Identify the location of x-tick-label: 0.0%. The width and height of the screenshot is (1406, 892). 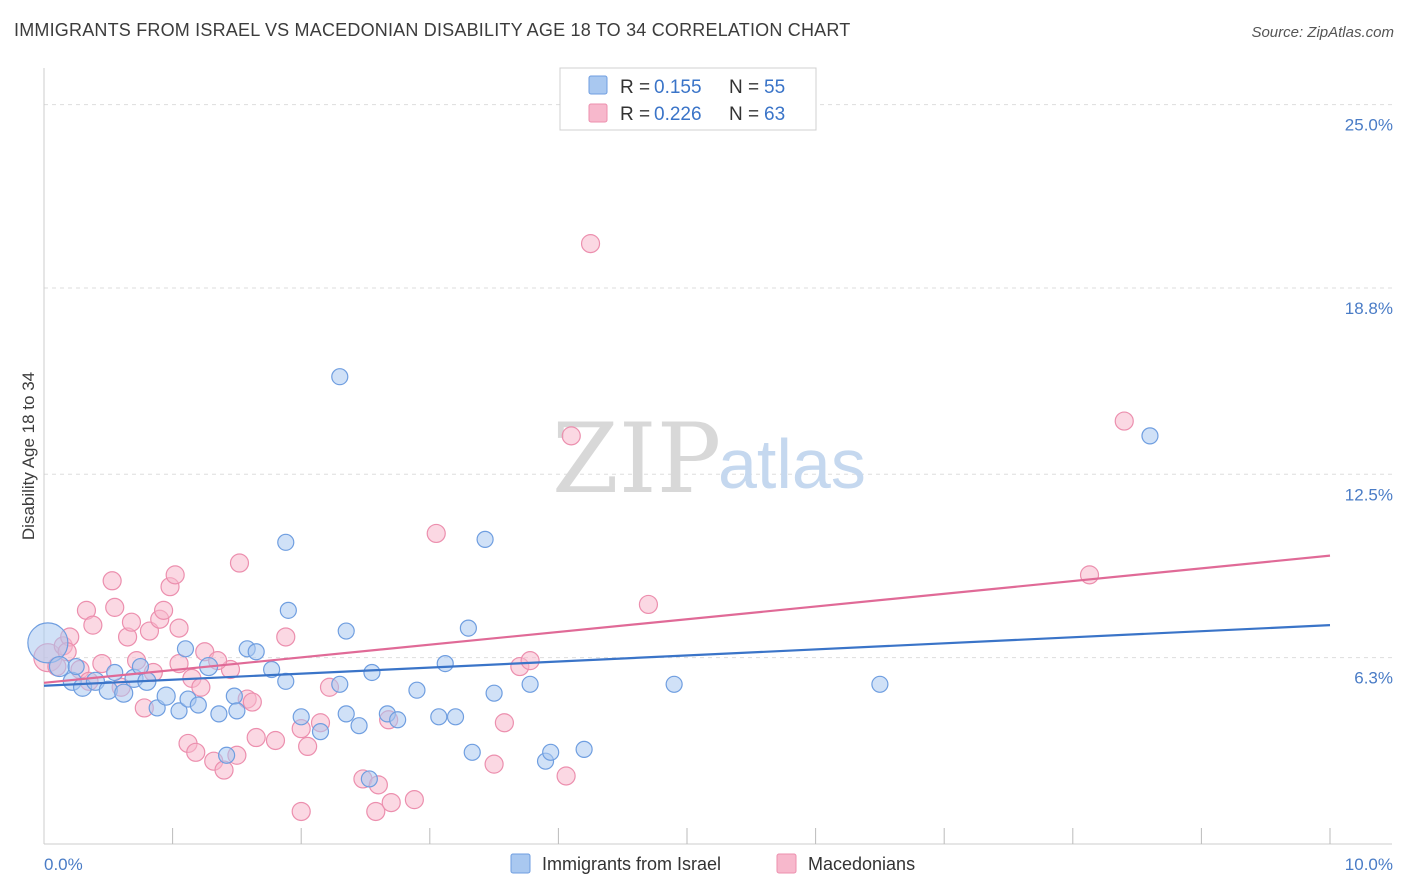
(63, 864).